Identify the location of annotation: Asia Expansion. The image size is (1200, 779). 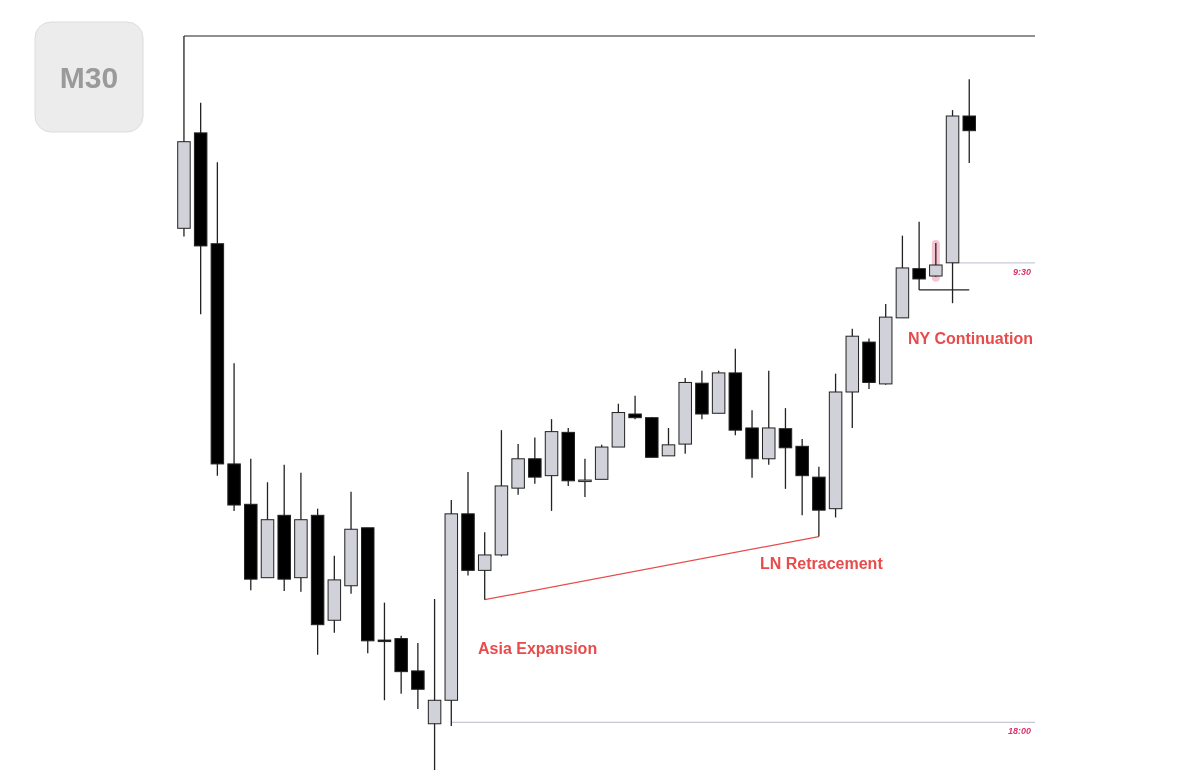
(538, 648).